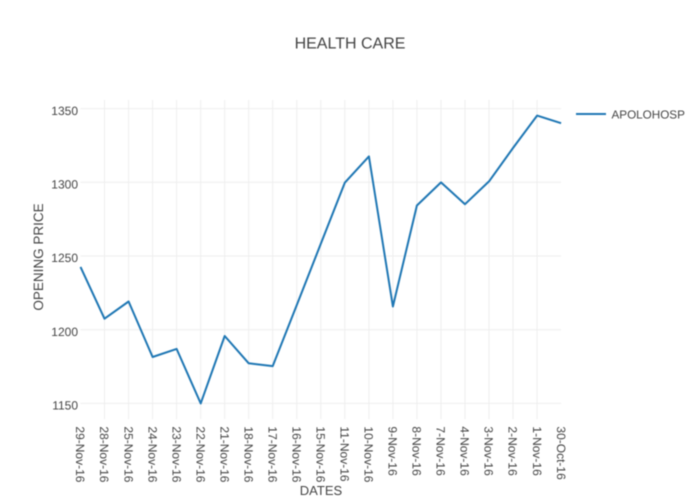 The image size is (700, 500). Describe the element at coordinates (321, 490) in the screenshot. I see `svg-text: DATES` at that location.